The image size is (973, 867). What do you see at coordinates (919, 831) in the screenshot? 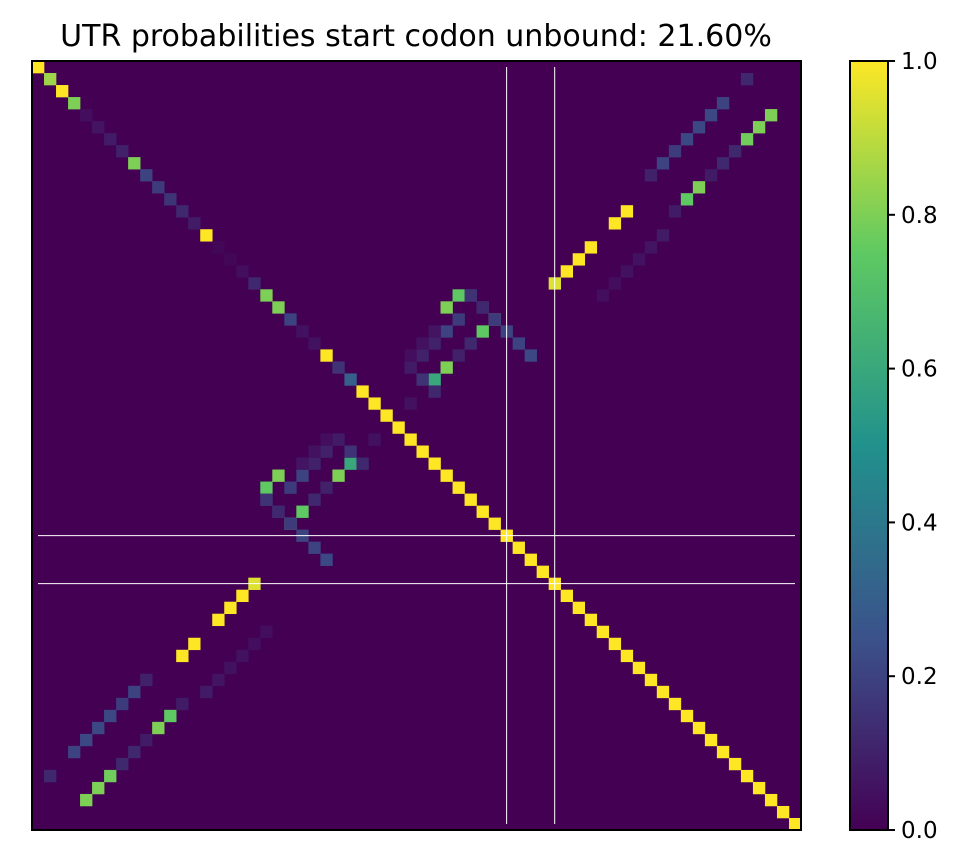
I see `colorbar-tick-label: 0.0` at bounding box center [919, 831].